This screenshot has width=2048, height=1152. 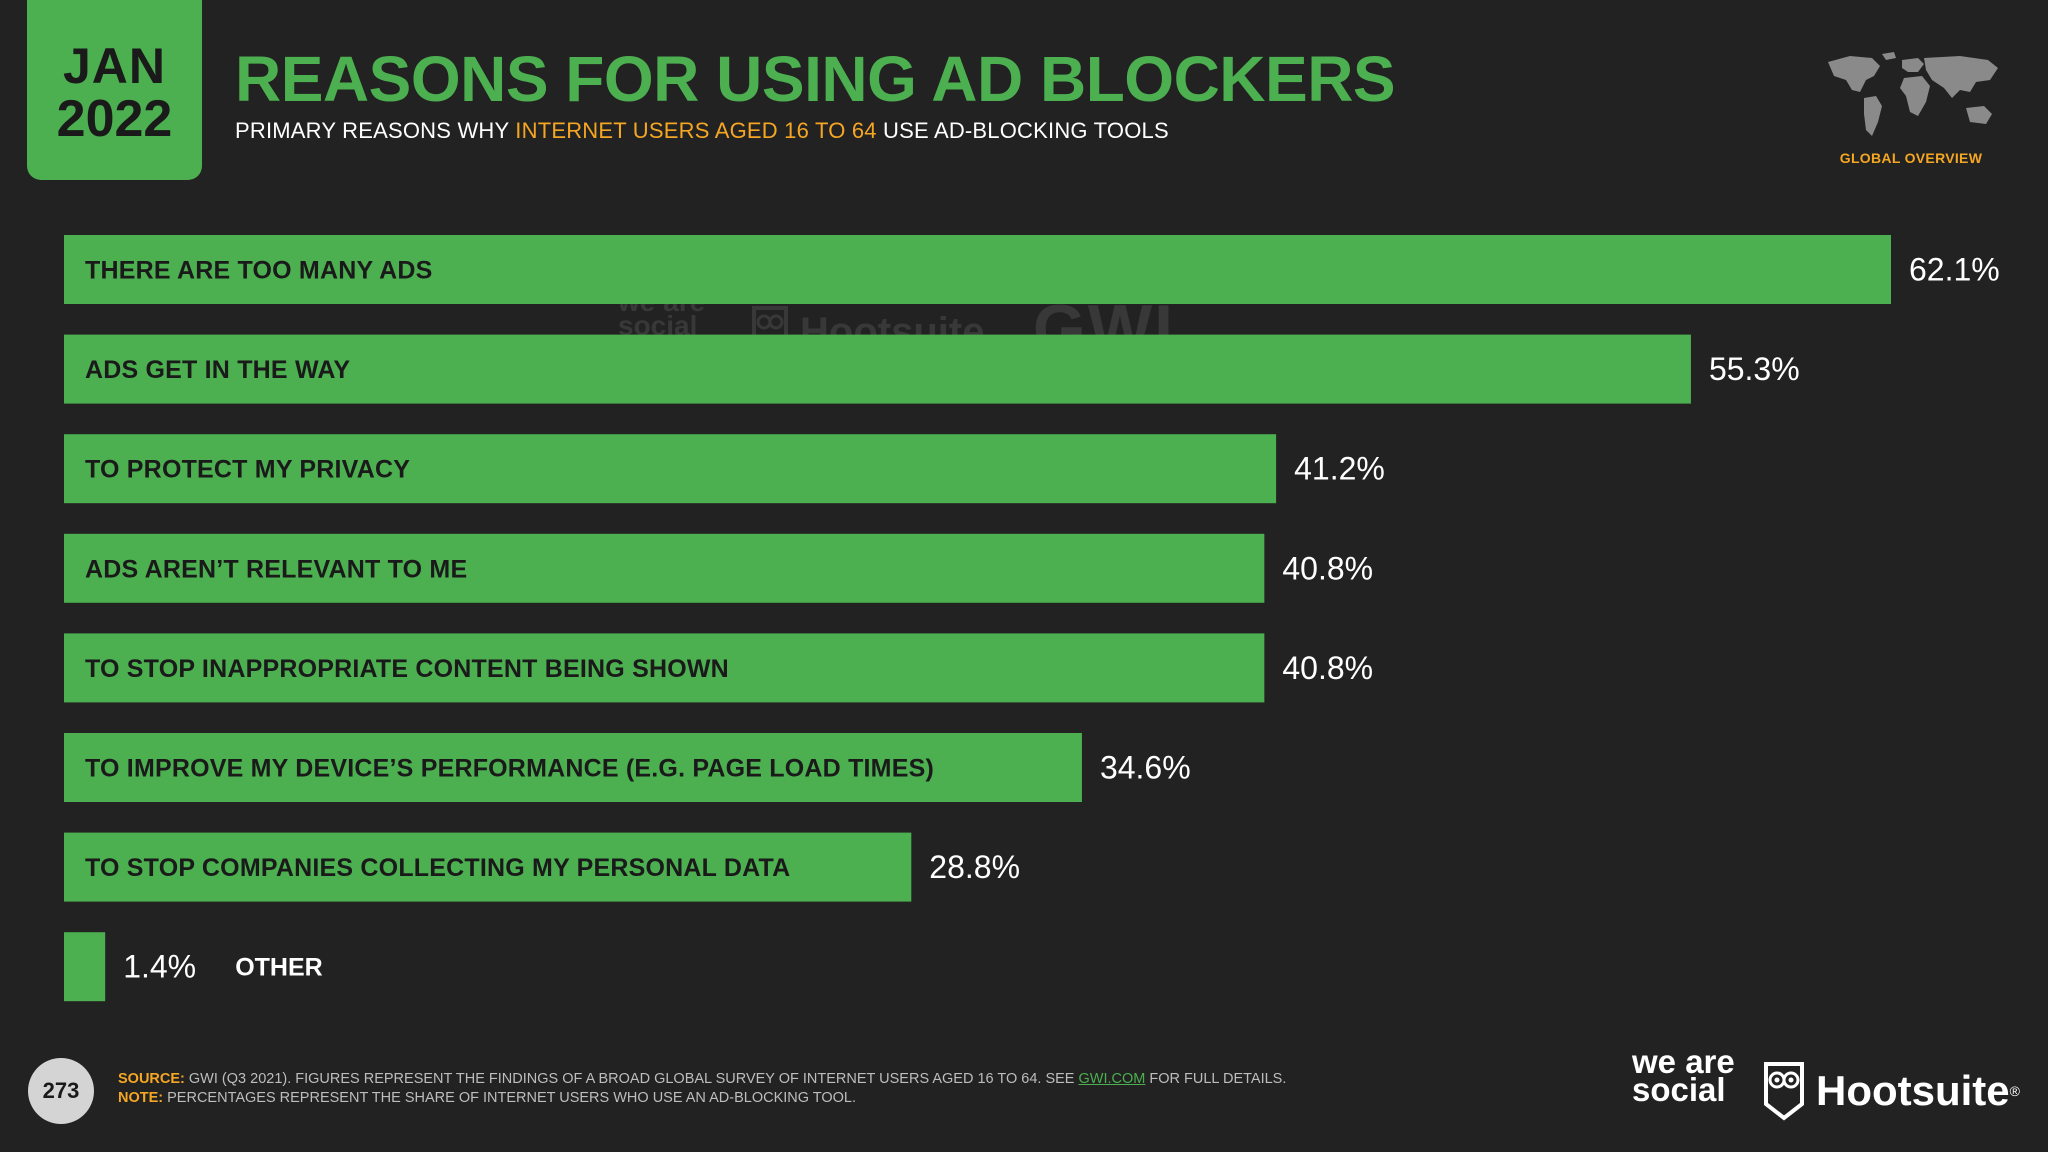 I want to click on bar-value-label: 1.4%, so click(x=159, y=967).